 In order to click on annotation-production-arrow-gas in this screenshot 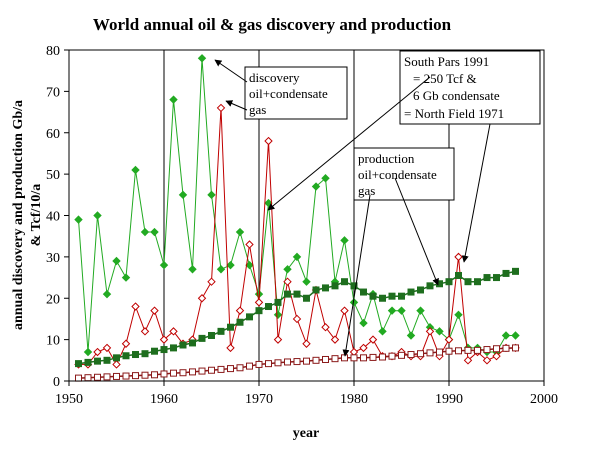, I will do `click(356, 275)`.